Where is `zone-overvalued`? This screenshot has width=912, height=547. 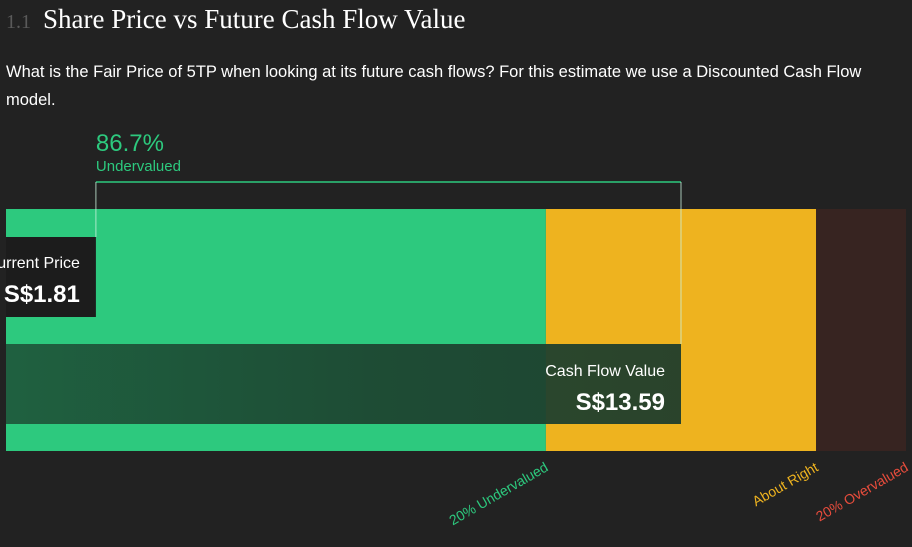
zone-overvalued is located at coordinates (861, 330).